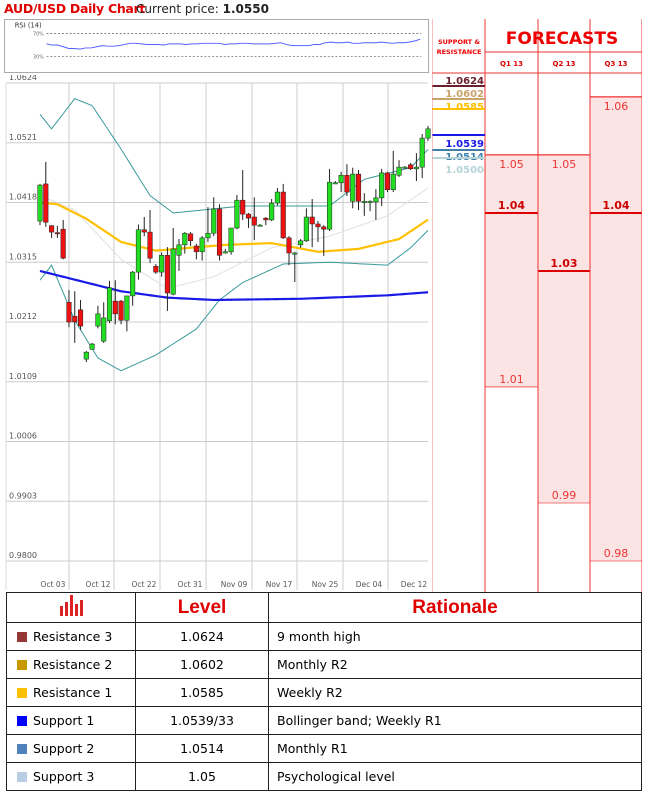 This screenshot has height=792, width=648. Describe the element at coordinates (562, 39) in the screenshot. I see `forecasts-title: FORECASTS` at that location.